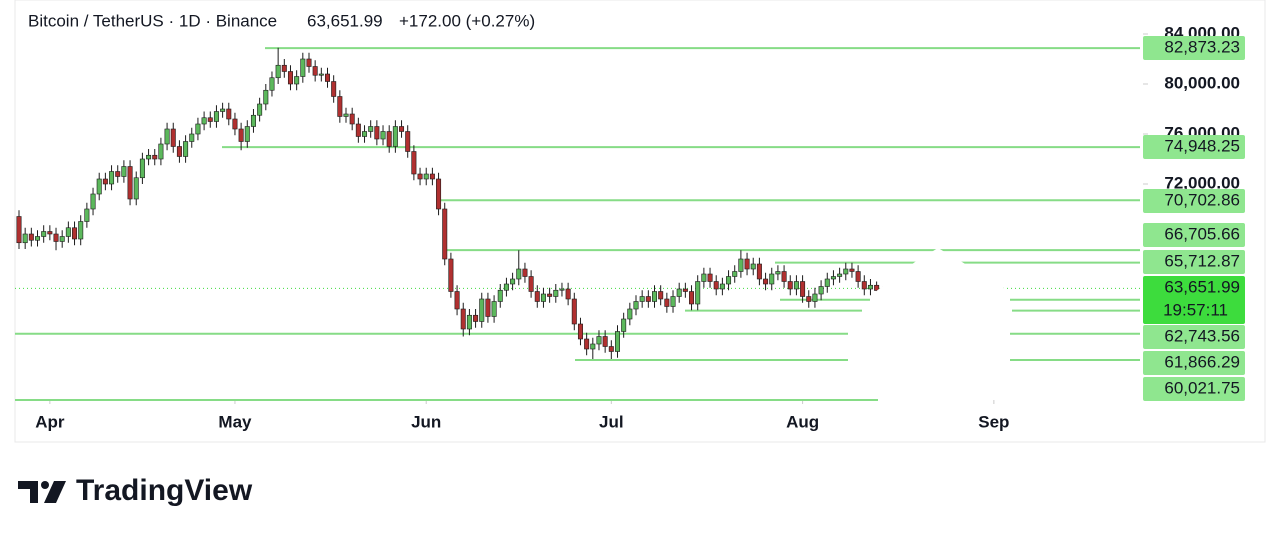 The image size is (1280, 538). Describe the element at coordinates (1202, 145) in the screenshot. I see `price-label: 74,948.25` at that location.